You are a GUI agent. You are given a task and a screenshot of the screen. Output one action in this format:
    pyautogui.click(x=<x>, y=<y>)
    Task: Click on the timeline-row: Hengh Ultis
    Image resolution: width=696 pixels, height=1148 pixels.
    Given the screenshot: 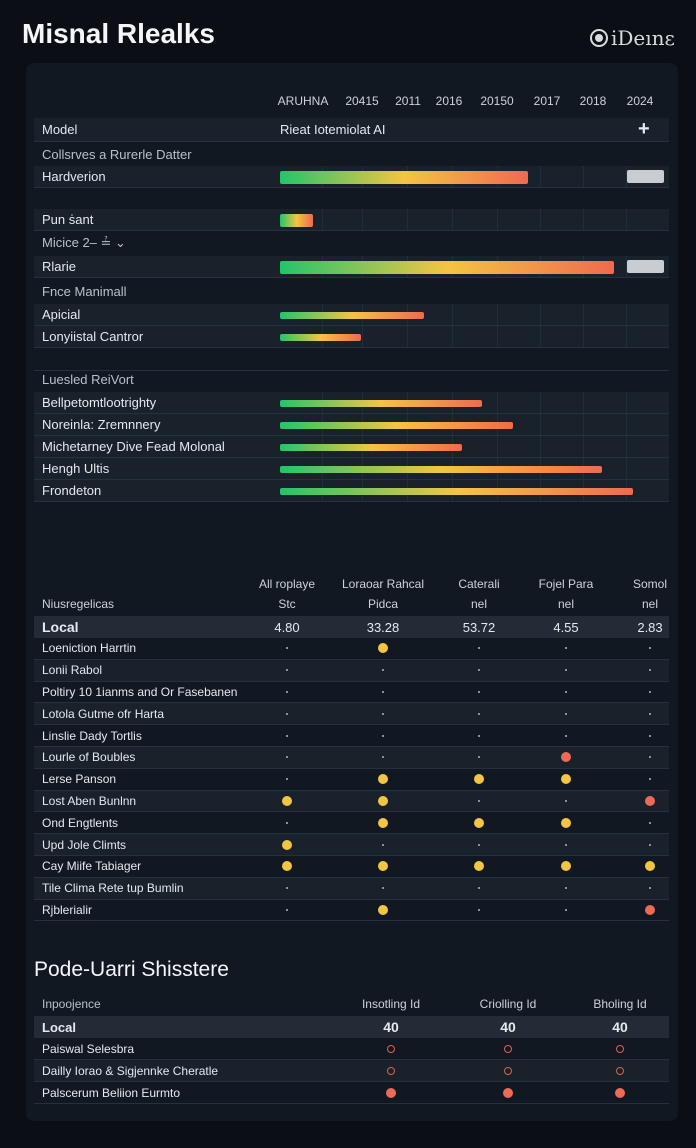 What is the action you would take?
    pyautogui.click(x=351, y=469)
    